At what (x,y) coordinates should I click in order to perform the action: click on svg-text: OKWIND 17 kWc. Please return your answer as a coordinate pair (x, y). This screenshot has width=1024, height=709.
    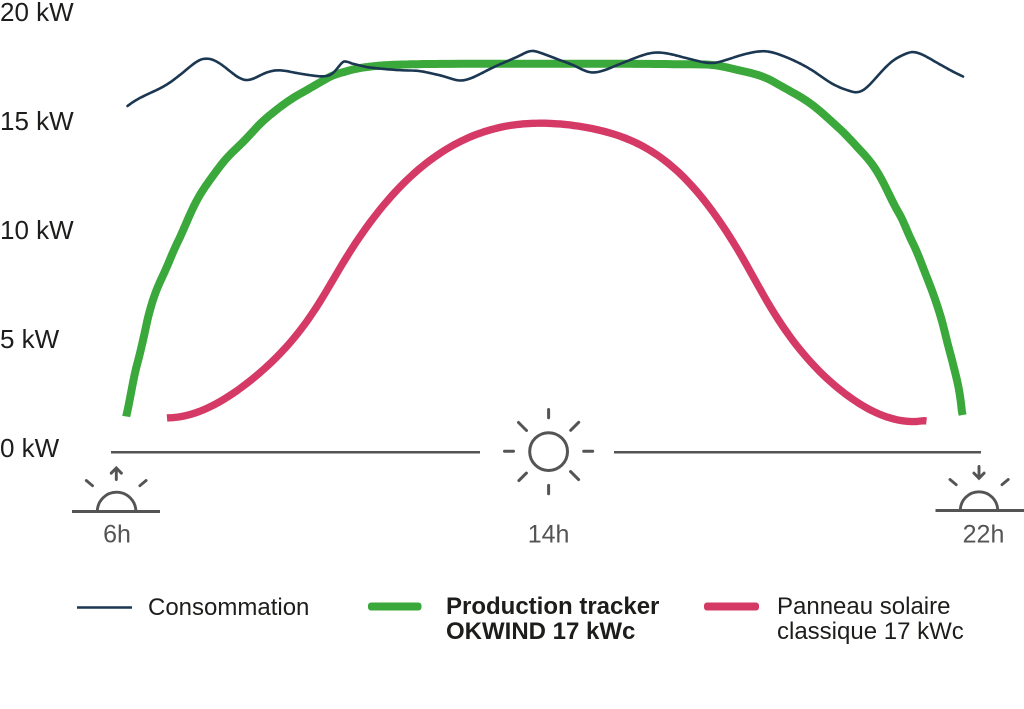
    Looking at the image, I should click on (540, 631).